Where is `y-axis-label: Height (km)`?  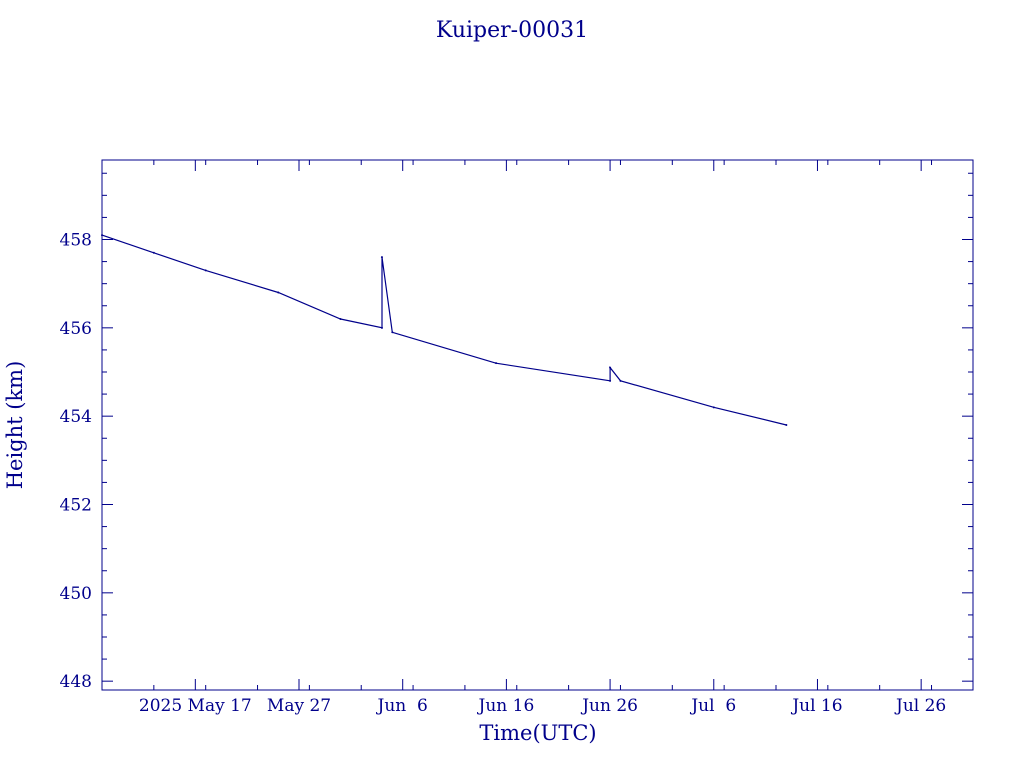
y-axis-label: Height (km) is located at coordinates (15, 425).